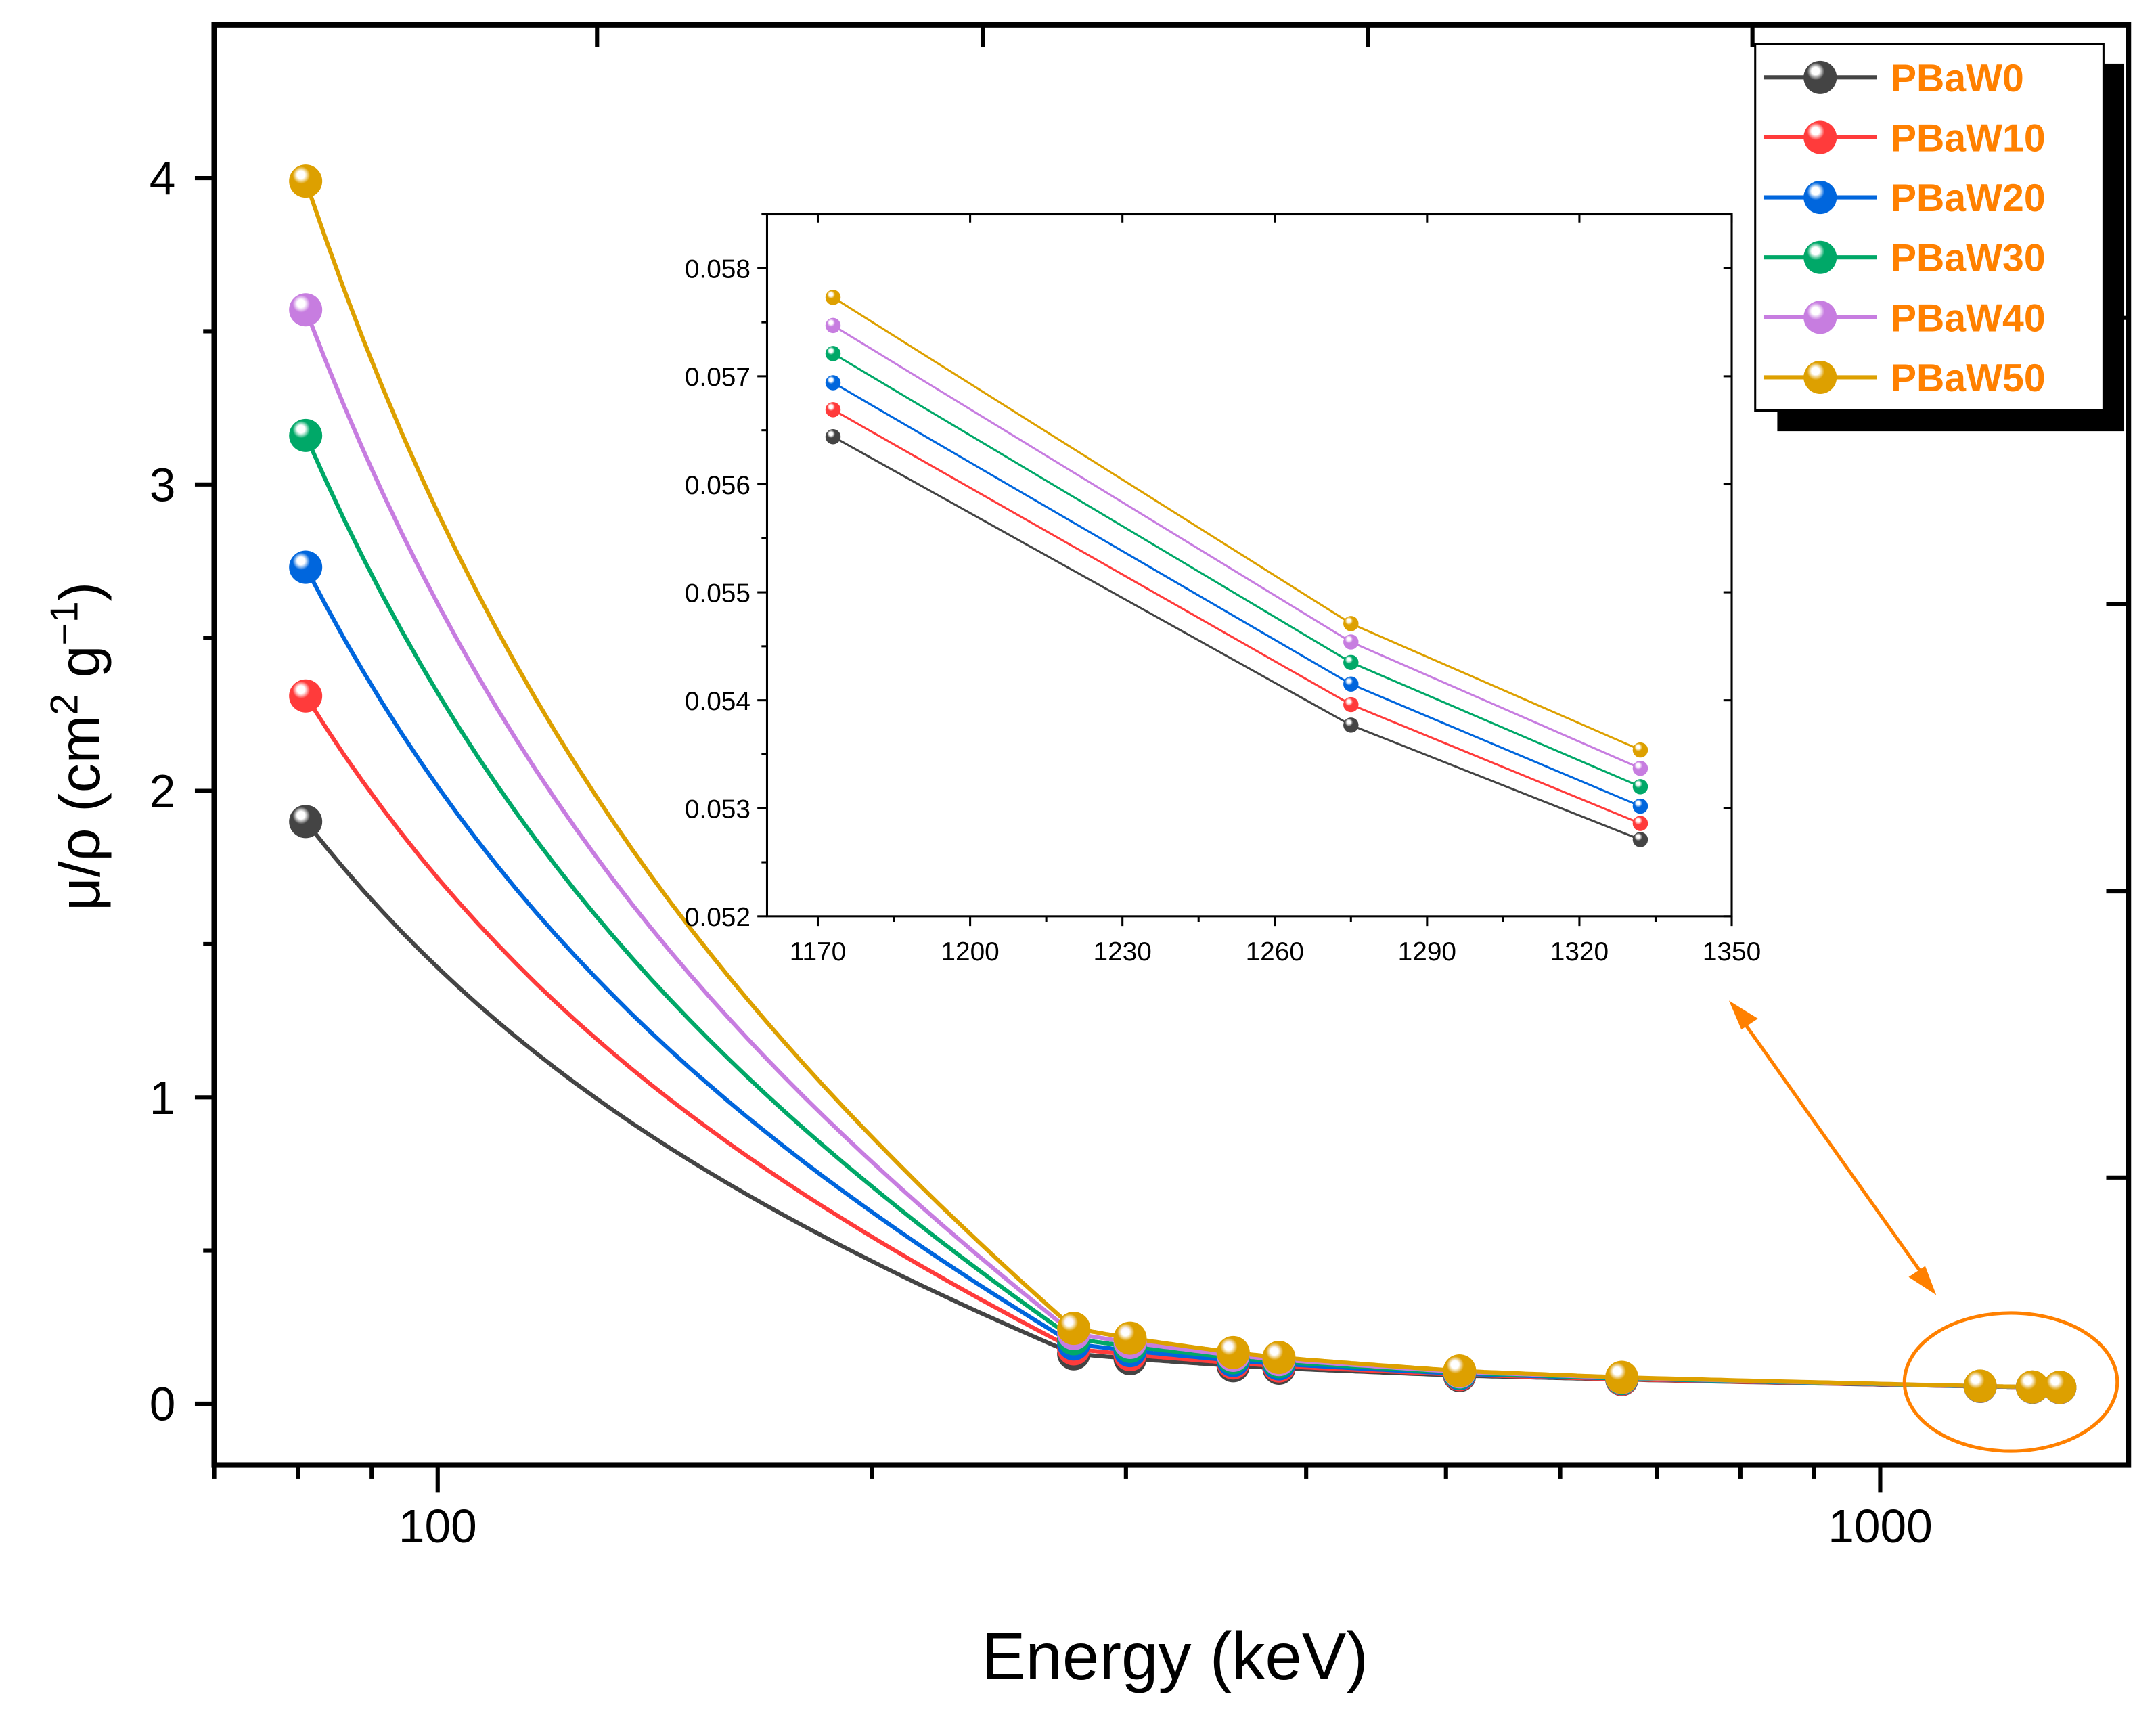  What do you see at coordinates (1732, 951) in the screenshot?
I see `inset-x-tick-label: 1350` at bounding box center [1732, 951].